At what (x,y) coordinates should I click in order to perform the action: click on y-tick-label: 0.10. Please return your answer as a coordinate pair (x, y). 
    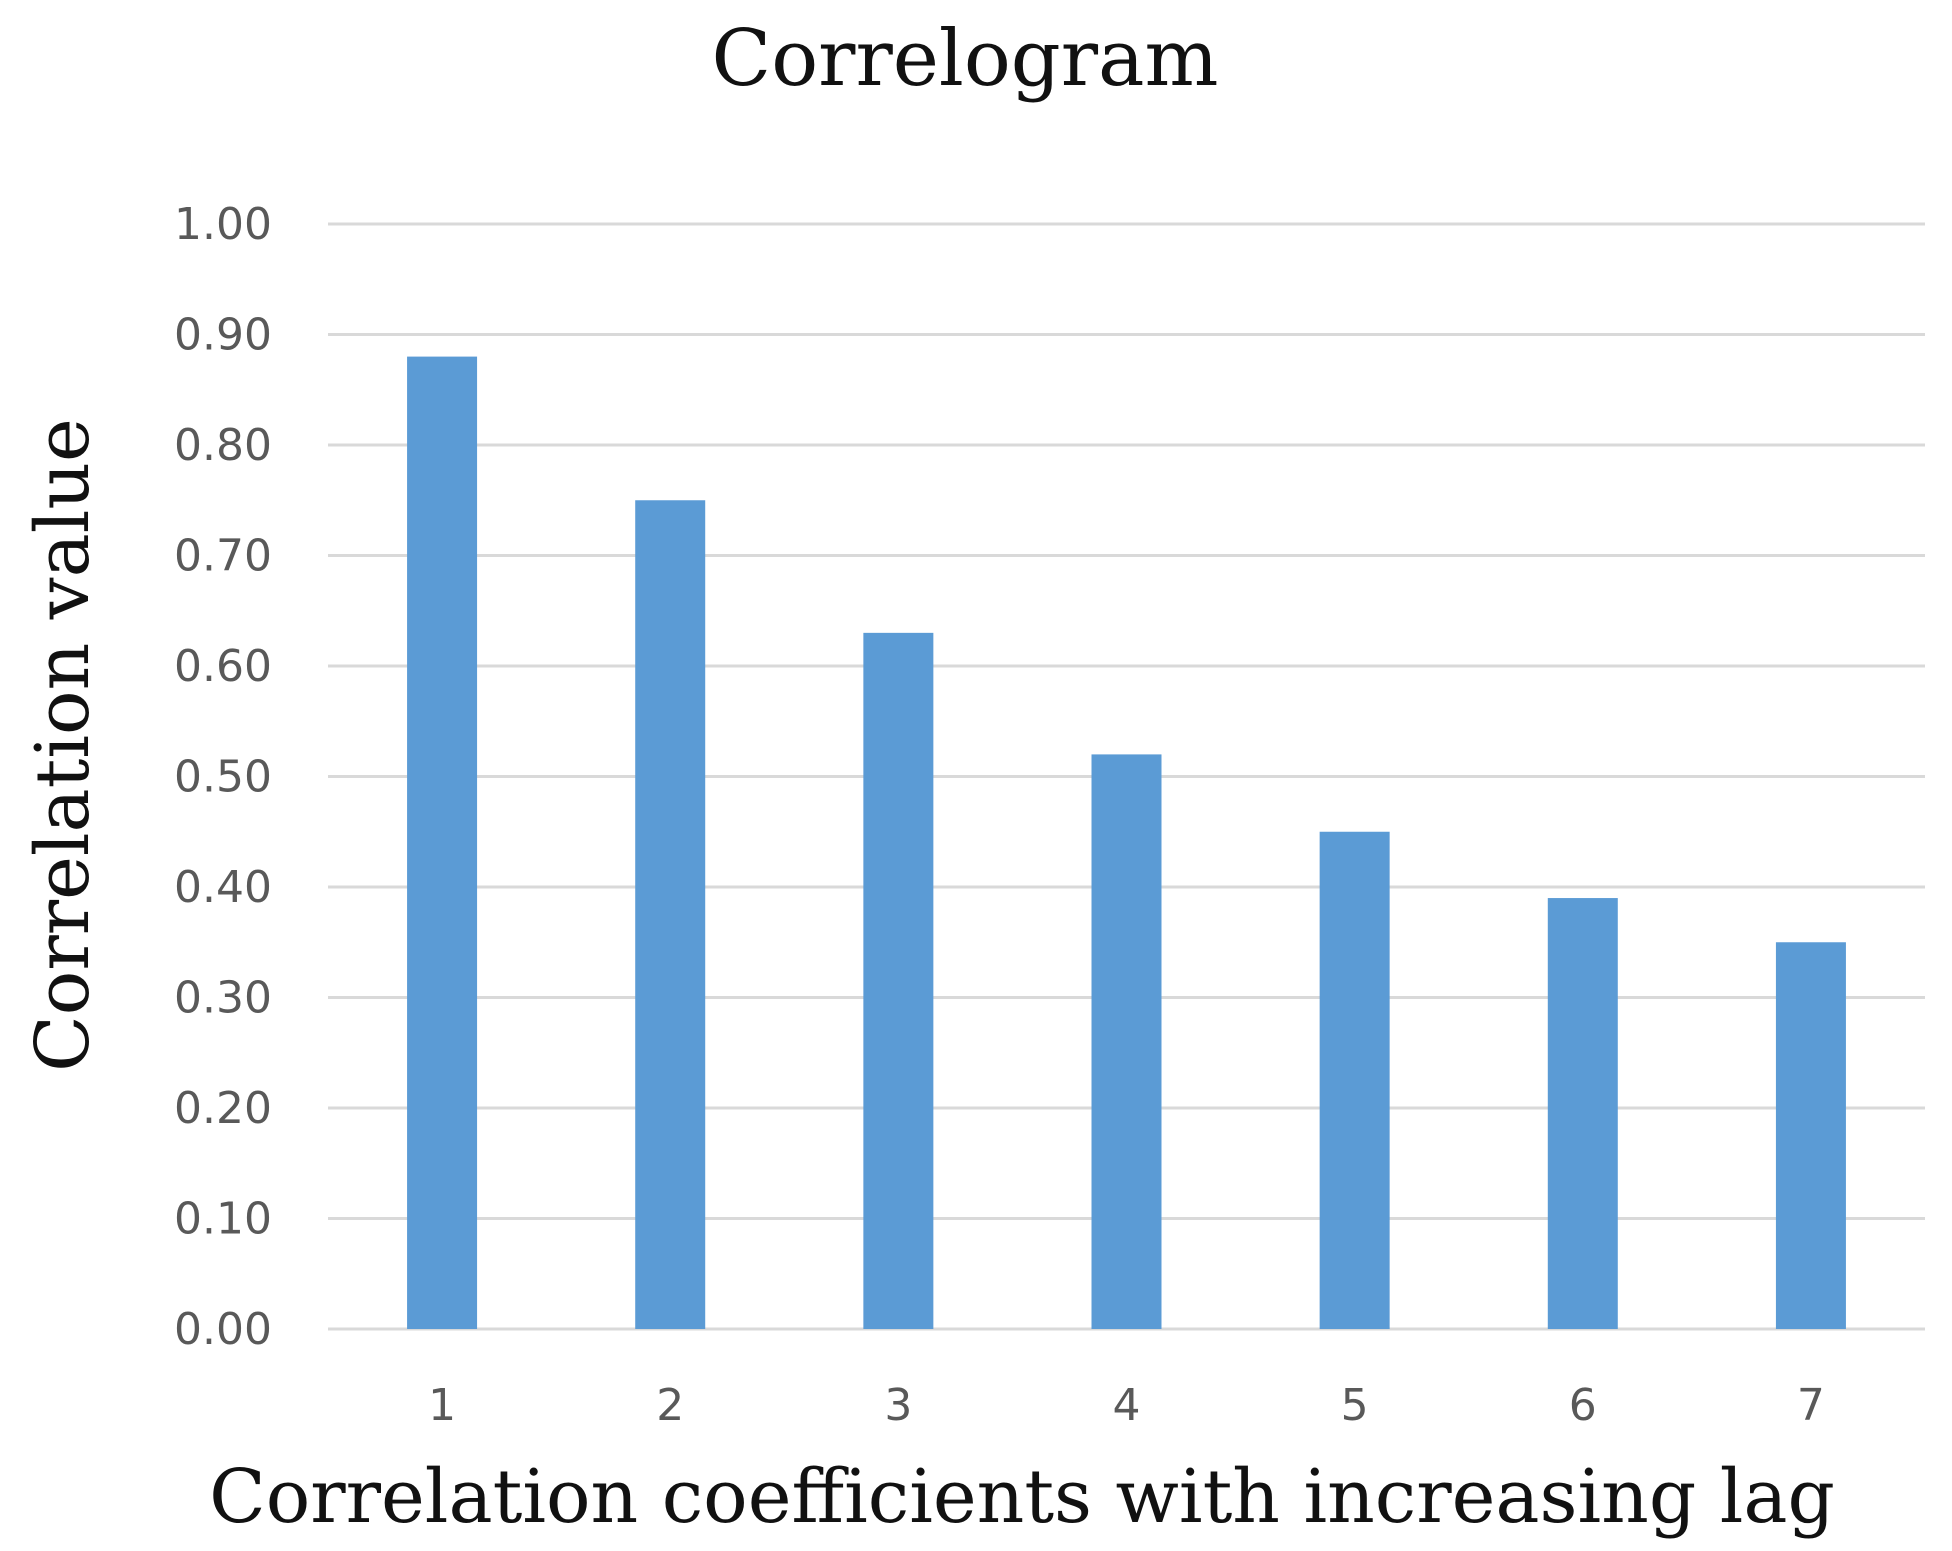
    Looking at the image, I should click on (223, 1219).